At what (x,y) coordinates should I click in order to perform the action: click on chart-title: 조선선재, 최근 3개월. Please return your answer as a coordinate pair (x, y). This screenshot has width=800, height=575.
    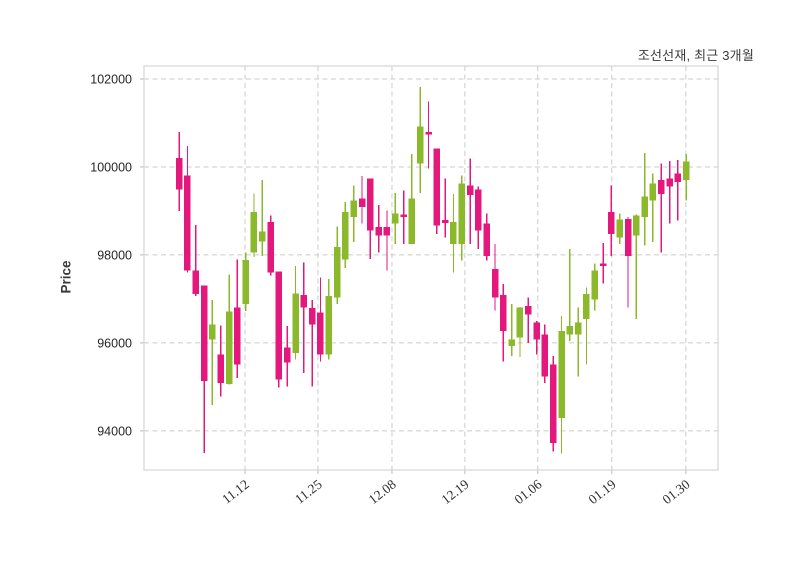
    Looking at the image, I should click on (695, 55).